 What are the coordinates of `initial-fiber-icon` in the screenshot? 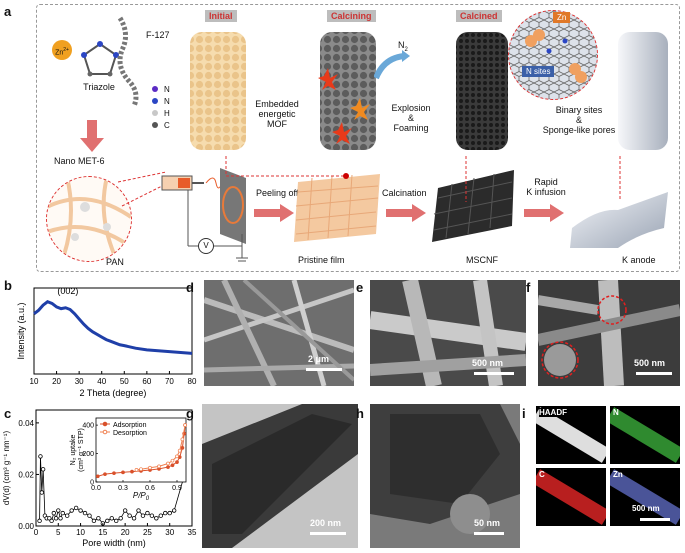 It's located at (218, 91).